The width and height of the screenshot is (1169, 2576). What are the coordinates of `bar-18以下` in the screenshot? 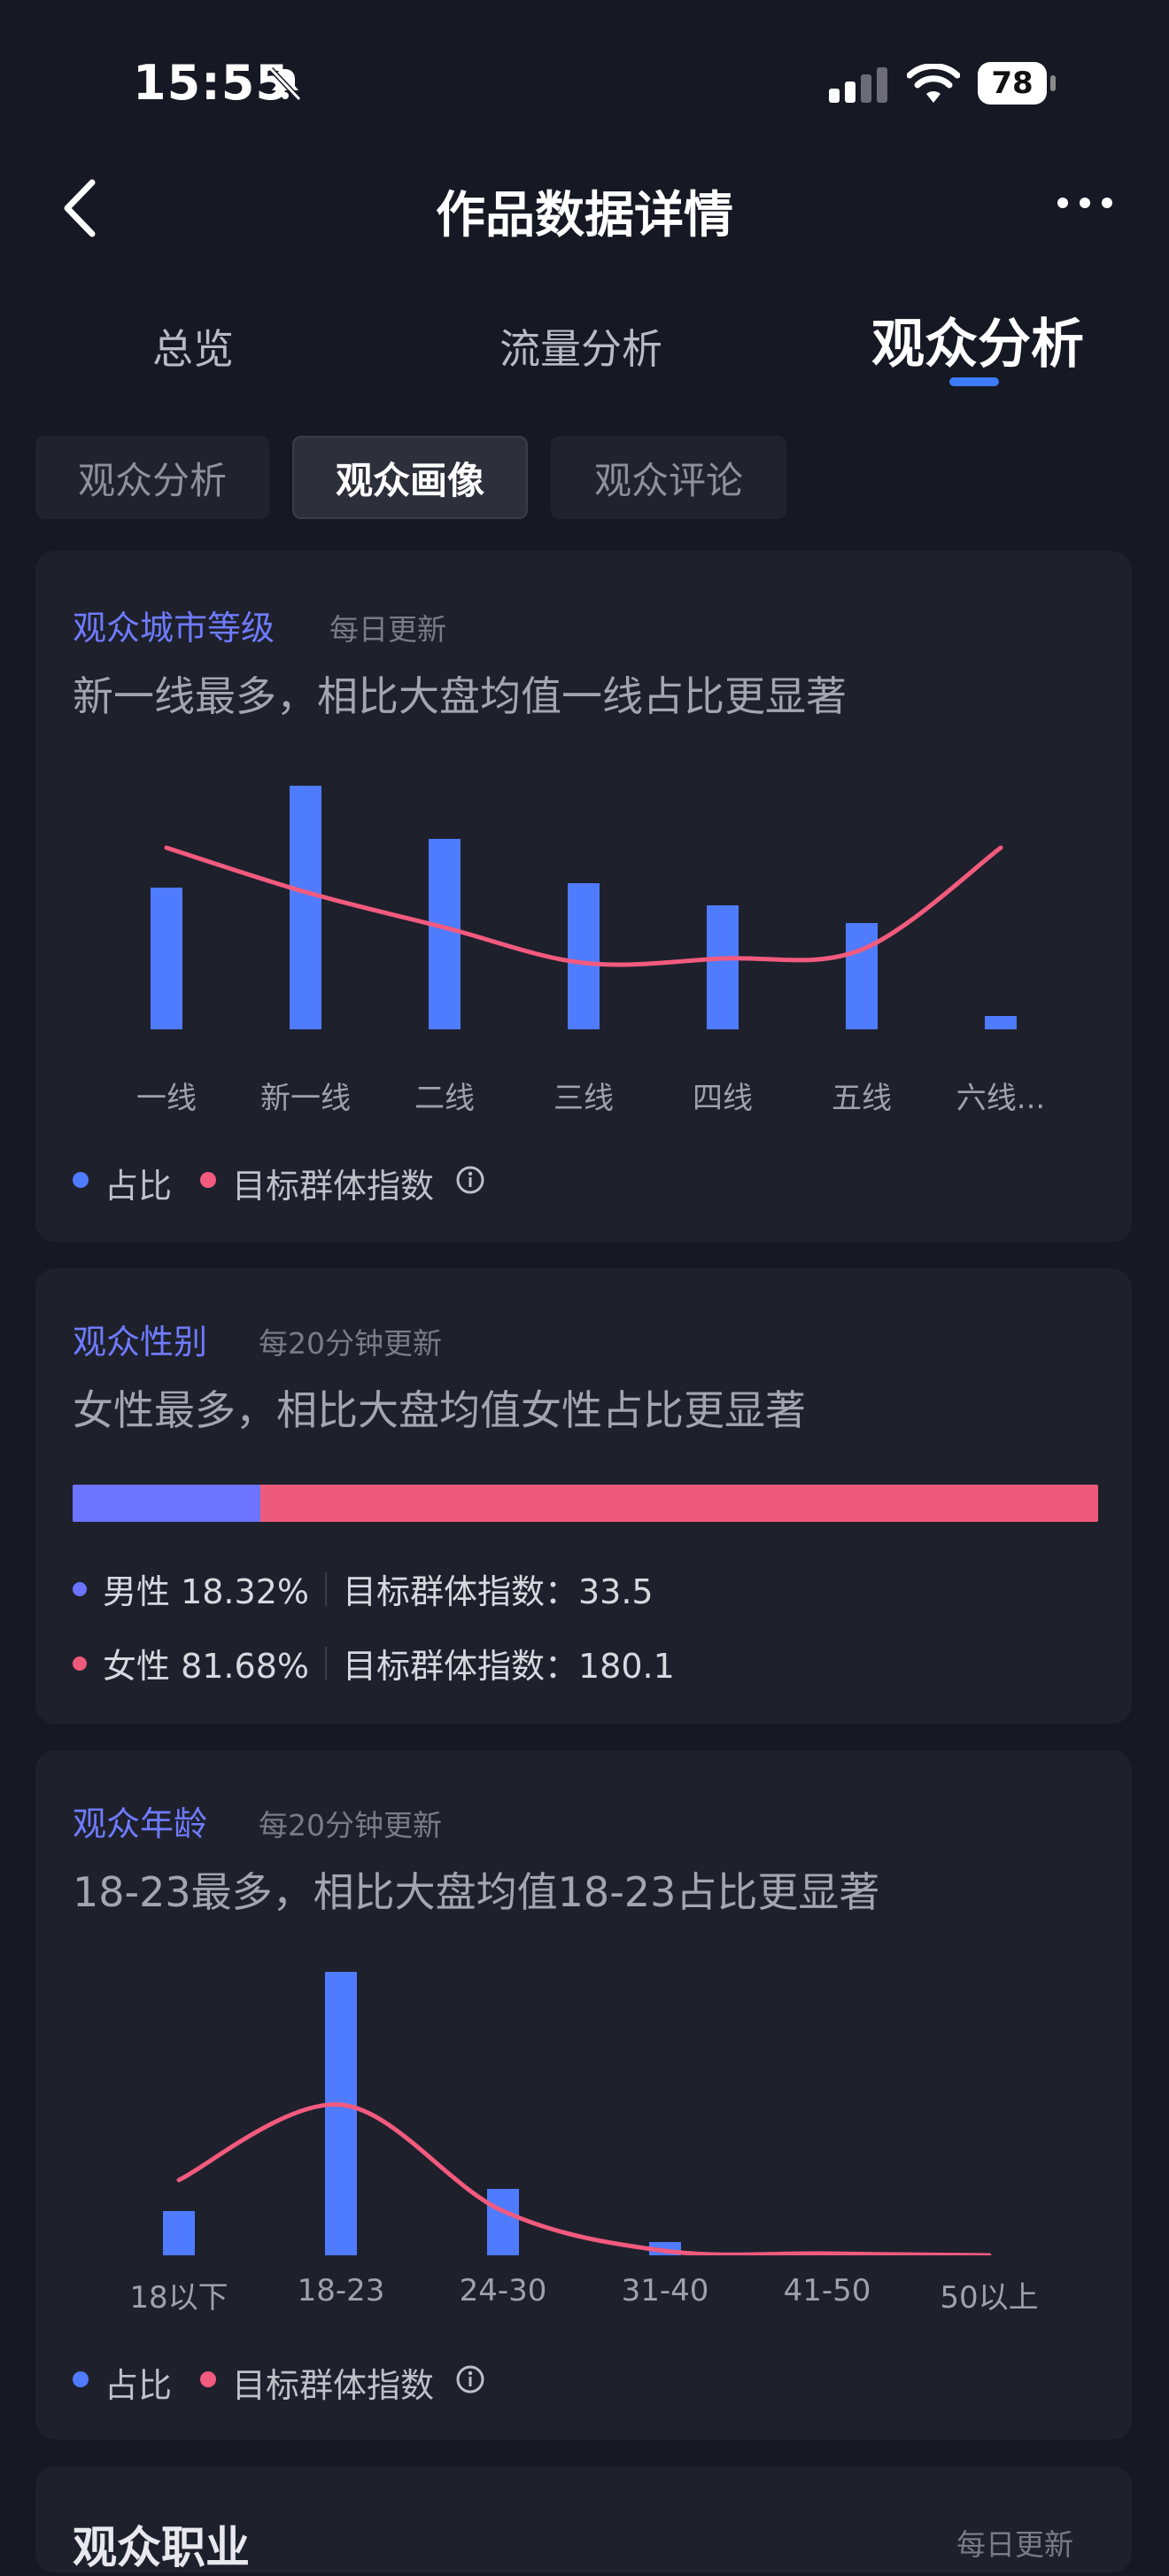 It's located at (179, 2233).